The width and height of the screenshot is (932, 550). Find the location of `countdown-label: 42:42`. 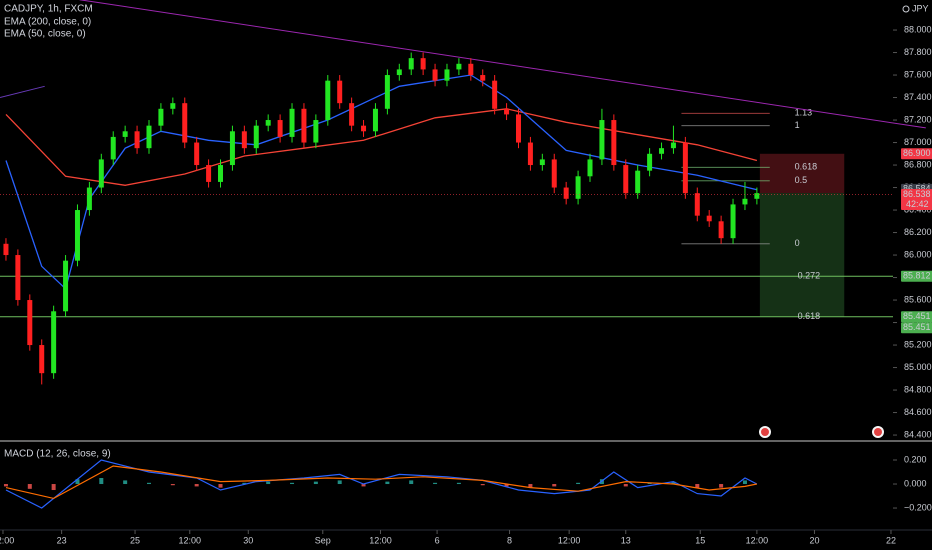

countdown-label: 42:42 is located at coordinates (917, 204).